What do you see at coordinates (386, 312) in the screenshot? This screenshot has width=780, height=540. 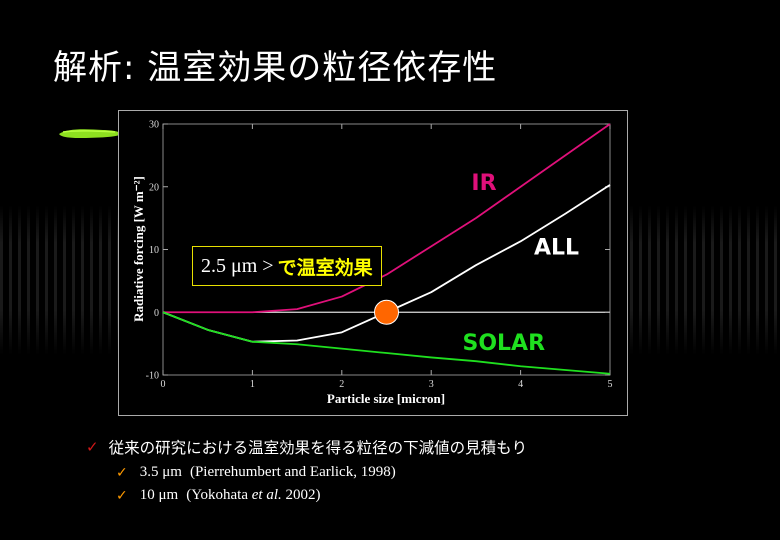 I see `highlight-point` at bounding box center [386, 312].